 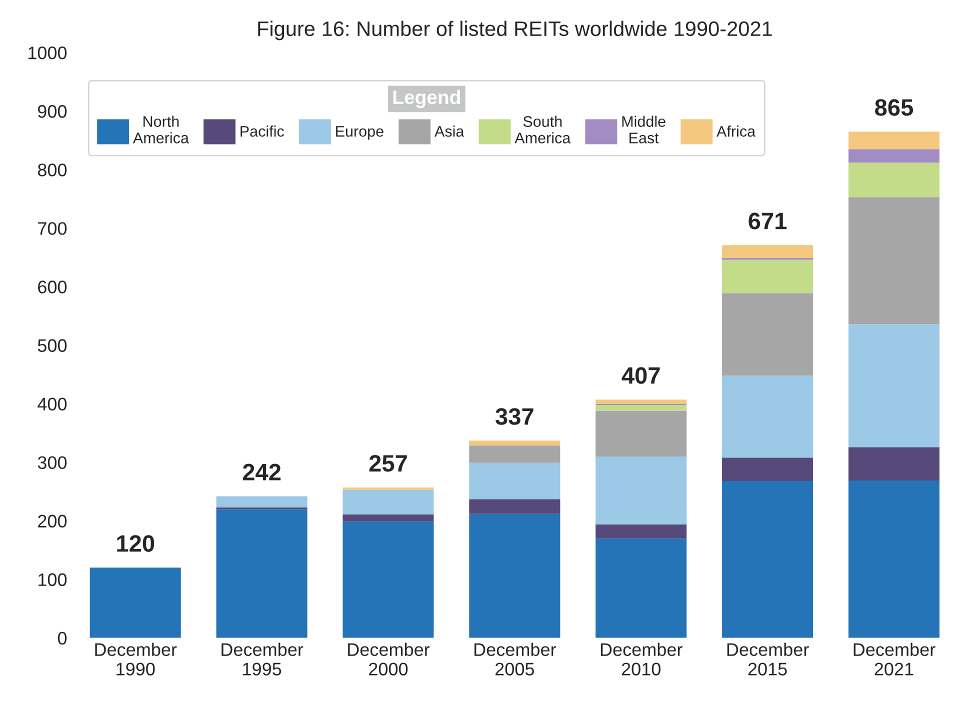 I want to click on y-tick-label: 600, so click(x=52, y=287).